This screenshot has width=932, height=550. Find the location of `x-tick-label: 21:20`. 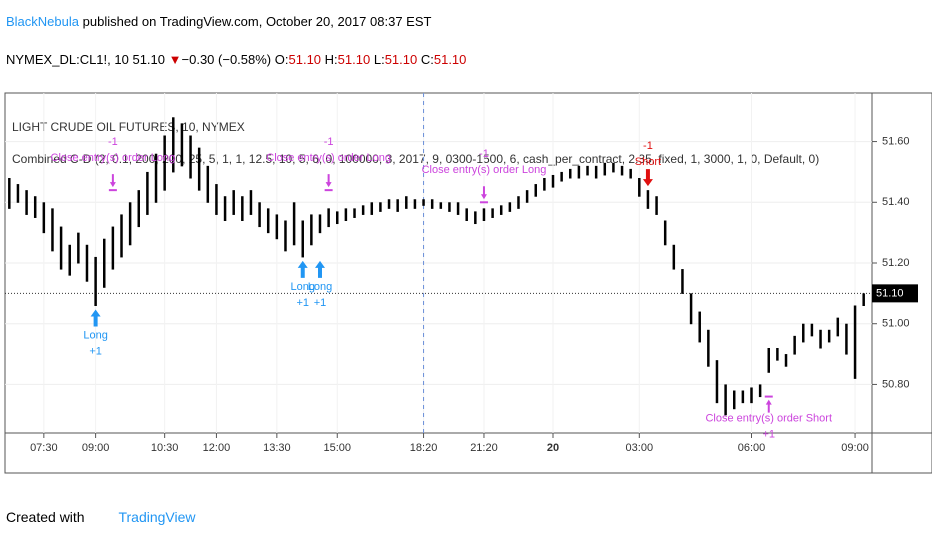

x-tick-label: 21:20 is located at coordinates (484, 448).